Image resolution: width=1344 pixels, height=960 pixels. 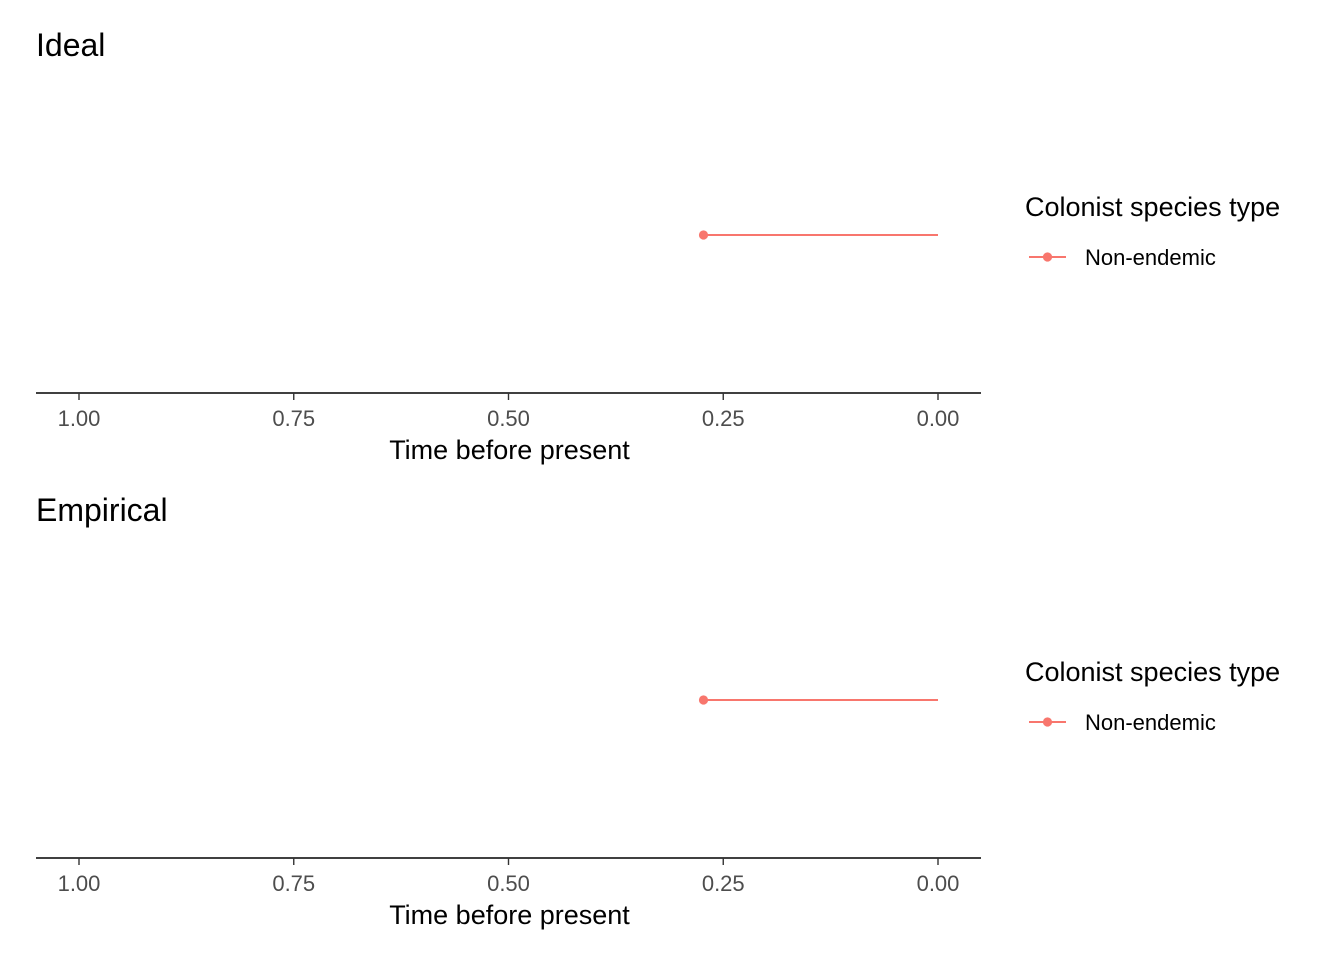 What do you see at coordinates (102, 510) in the screenshot?
I see `chart-title: Empirical` at bounding box center [102, 510].